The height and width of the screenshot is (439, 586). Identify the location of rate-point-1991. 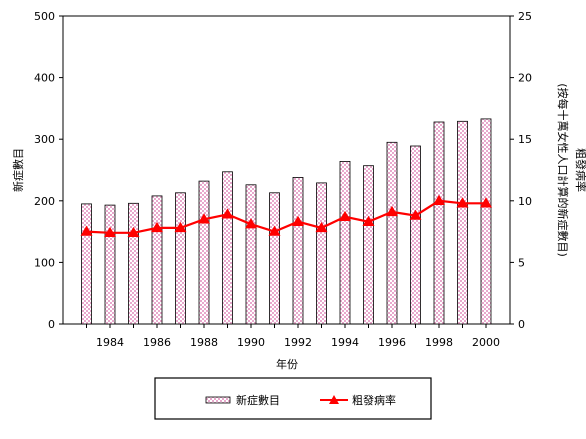
(274, 230).